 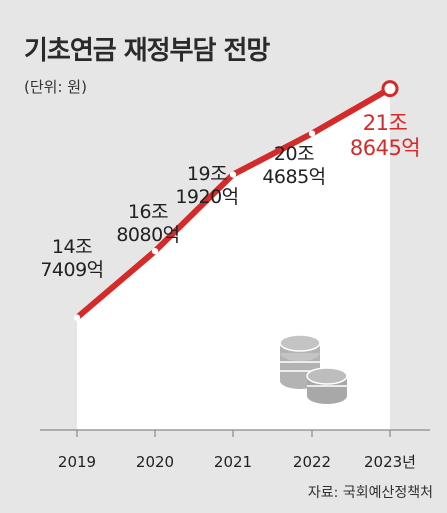 I want to click on x-tick-label: 2021, so click(x=233, y=462).